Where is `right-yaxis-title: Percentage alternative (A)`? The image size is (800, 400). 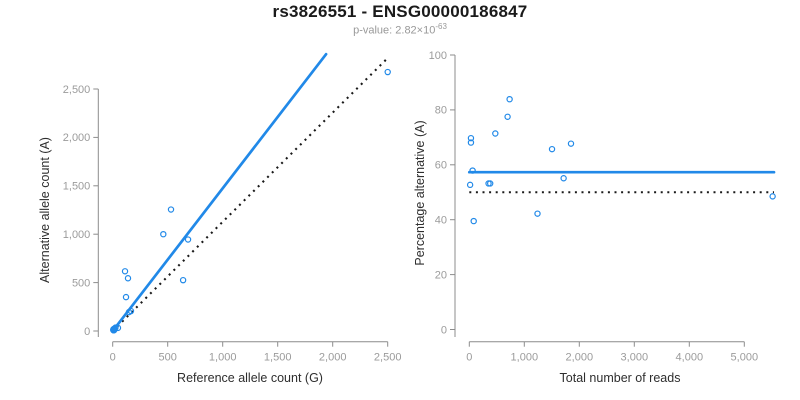
right-yaxis-title: Percentage alternative (A) is located at coordinates (420, 192).